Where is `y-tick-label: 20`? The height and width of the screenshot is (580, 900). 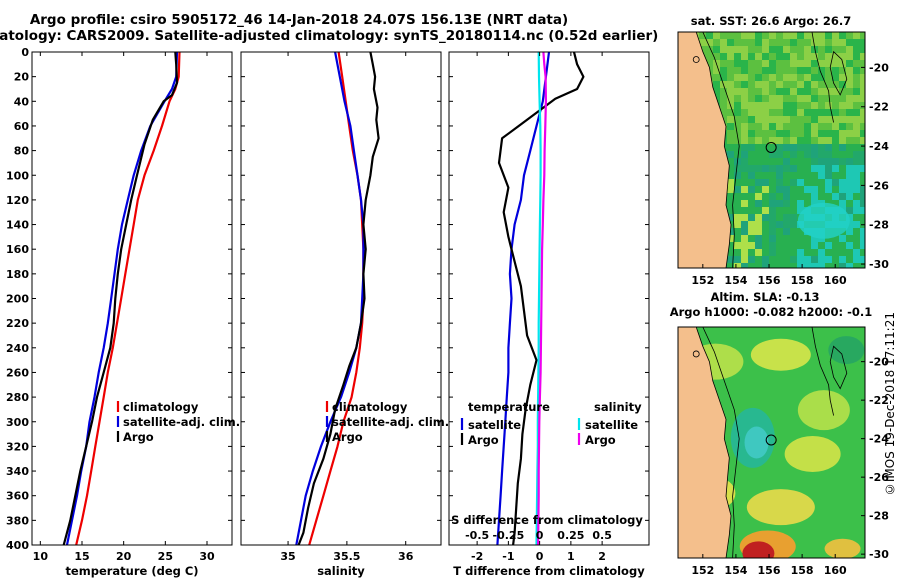 y-tick-label: 20 is located at coordinates (22, 77).